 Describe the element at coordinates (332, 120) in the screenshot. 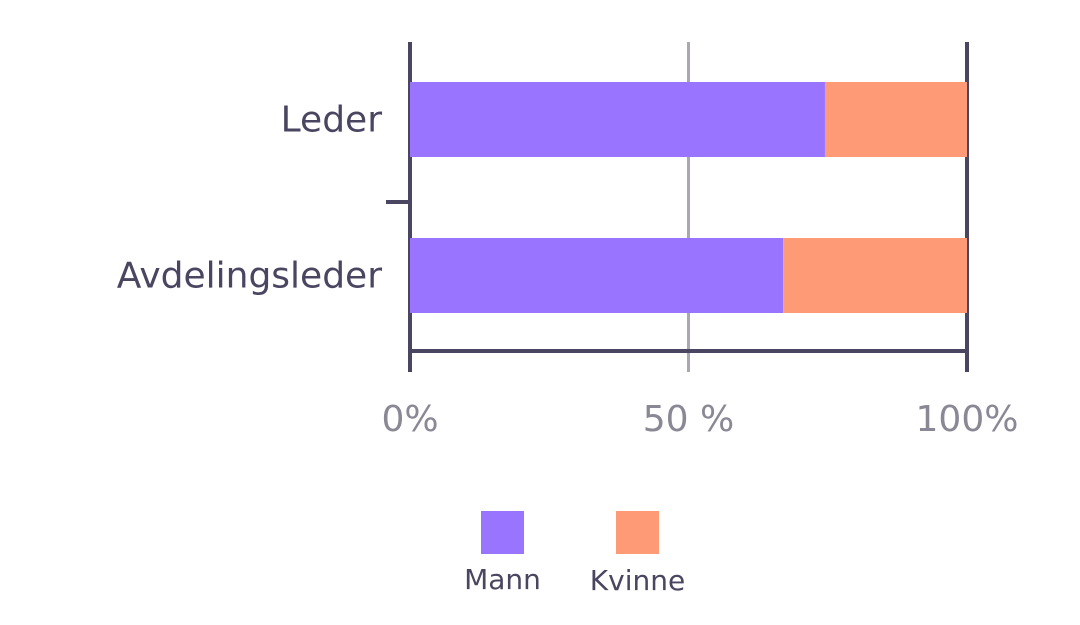

I see `y-tick-label: Leder` at that location.